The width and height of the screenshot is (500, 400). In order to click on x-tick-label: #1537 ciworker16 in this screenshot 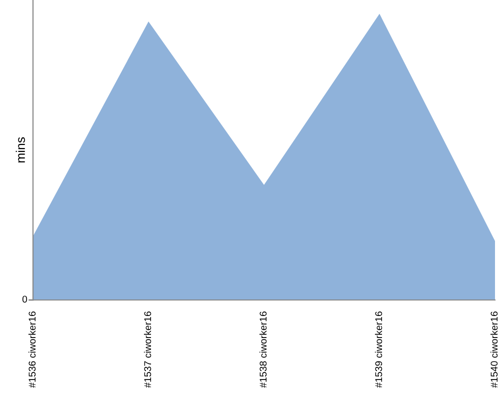, I will do `click(148, 350)`.